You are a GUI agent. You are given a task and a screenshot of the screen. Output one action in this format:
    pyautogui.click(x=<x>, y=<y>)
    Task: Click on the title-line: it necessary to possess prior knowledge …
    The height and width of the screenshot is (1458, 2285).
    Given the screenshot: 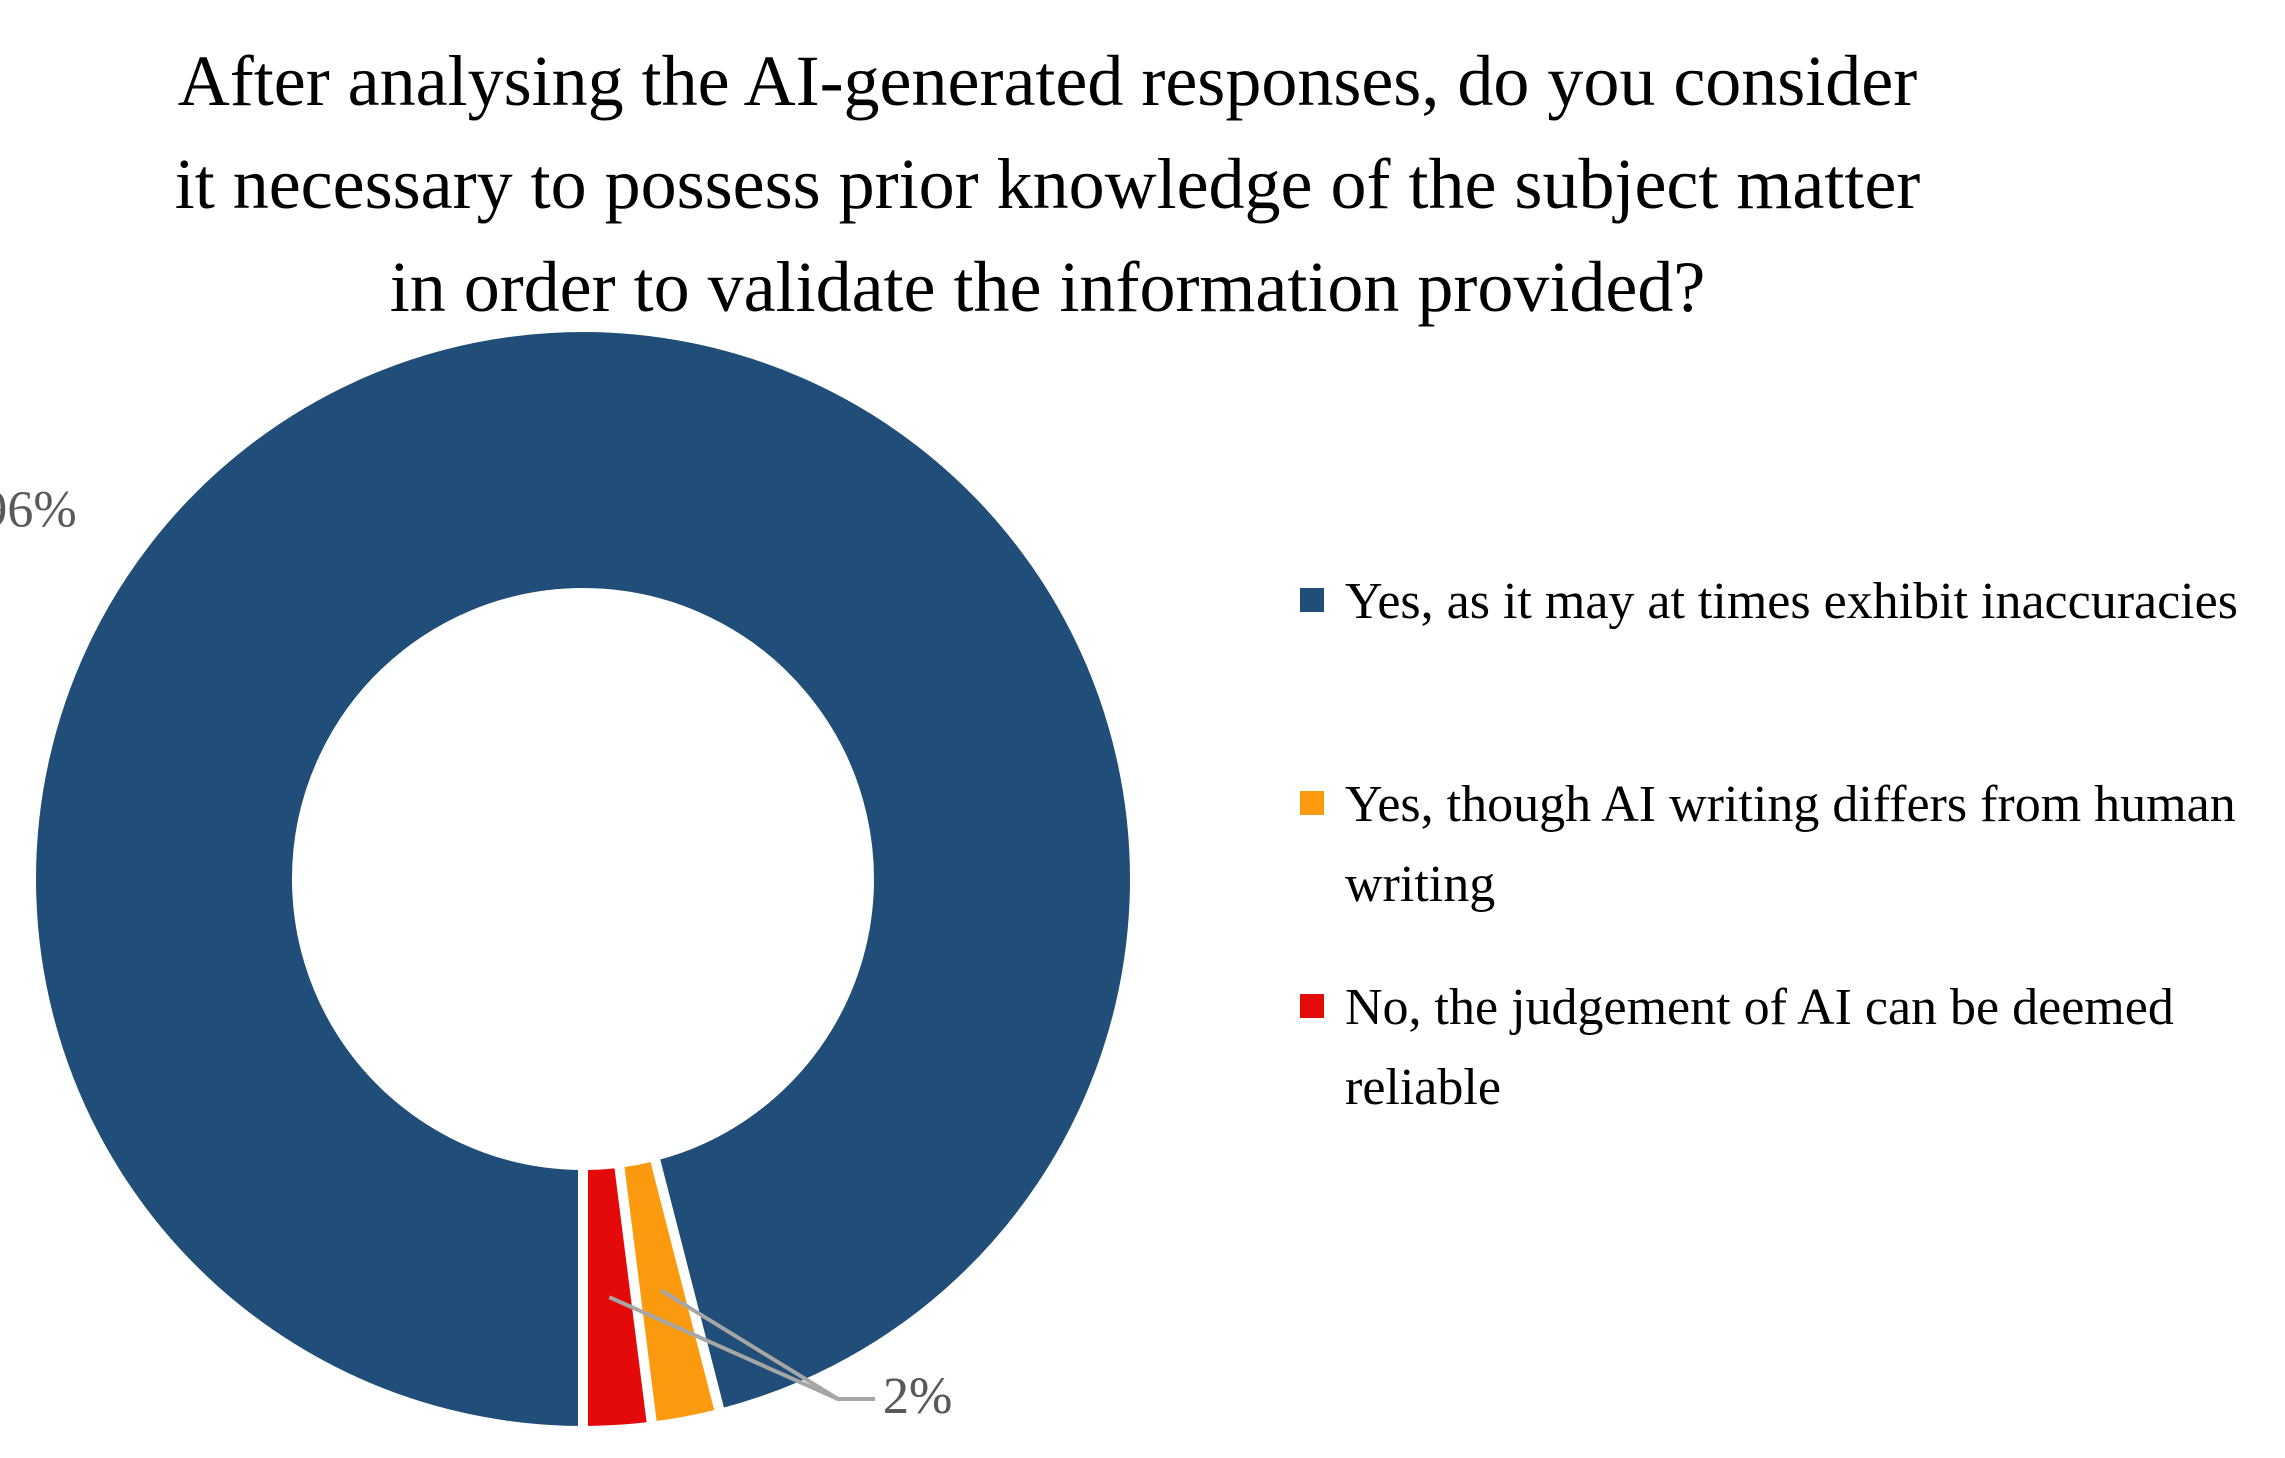 What is the action you would take?
    pyautogui.click(x=1047, y=184)
    